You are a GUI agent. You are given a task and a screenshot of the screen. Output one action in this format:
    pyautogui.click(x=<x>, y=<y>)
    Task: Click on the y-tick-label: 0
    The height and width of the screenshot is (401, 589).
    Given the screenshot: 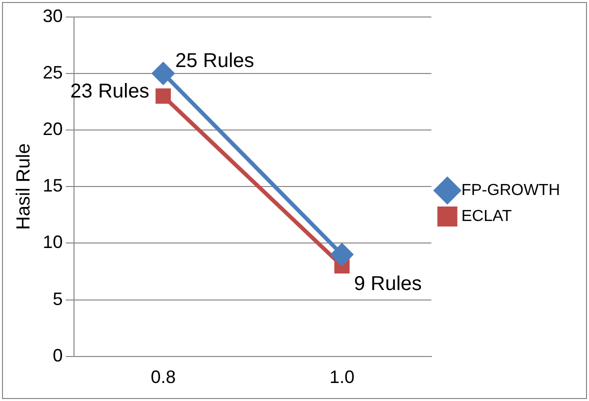 What is the action you would take?
    pyautogui.click(x=57, y=355)
    